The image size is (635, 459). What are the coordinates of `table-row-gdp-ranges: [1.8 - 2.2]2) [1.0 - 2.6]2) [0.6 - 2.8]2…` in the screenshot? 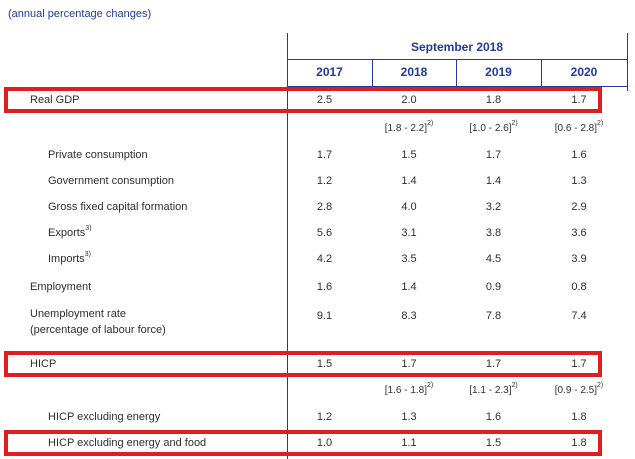 It's located at (317, 128).